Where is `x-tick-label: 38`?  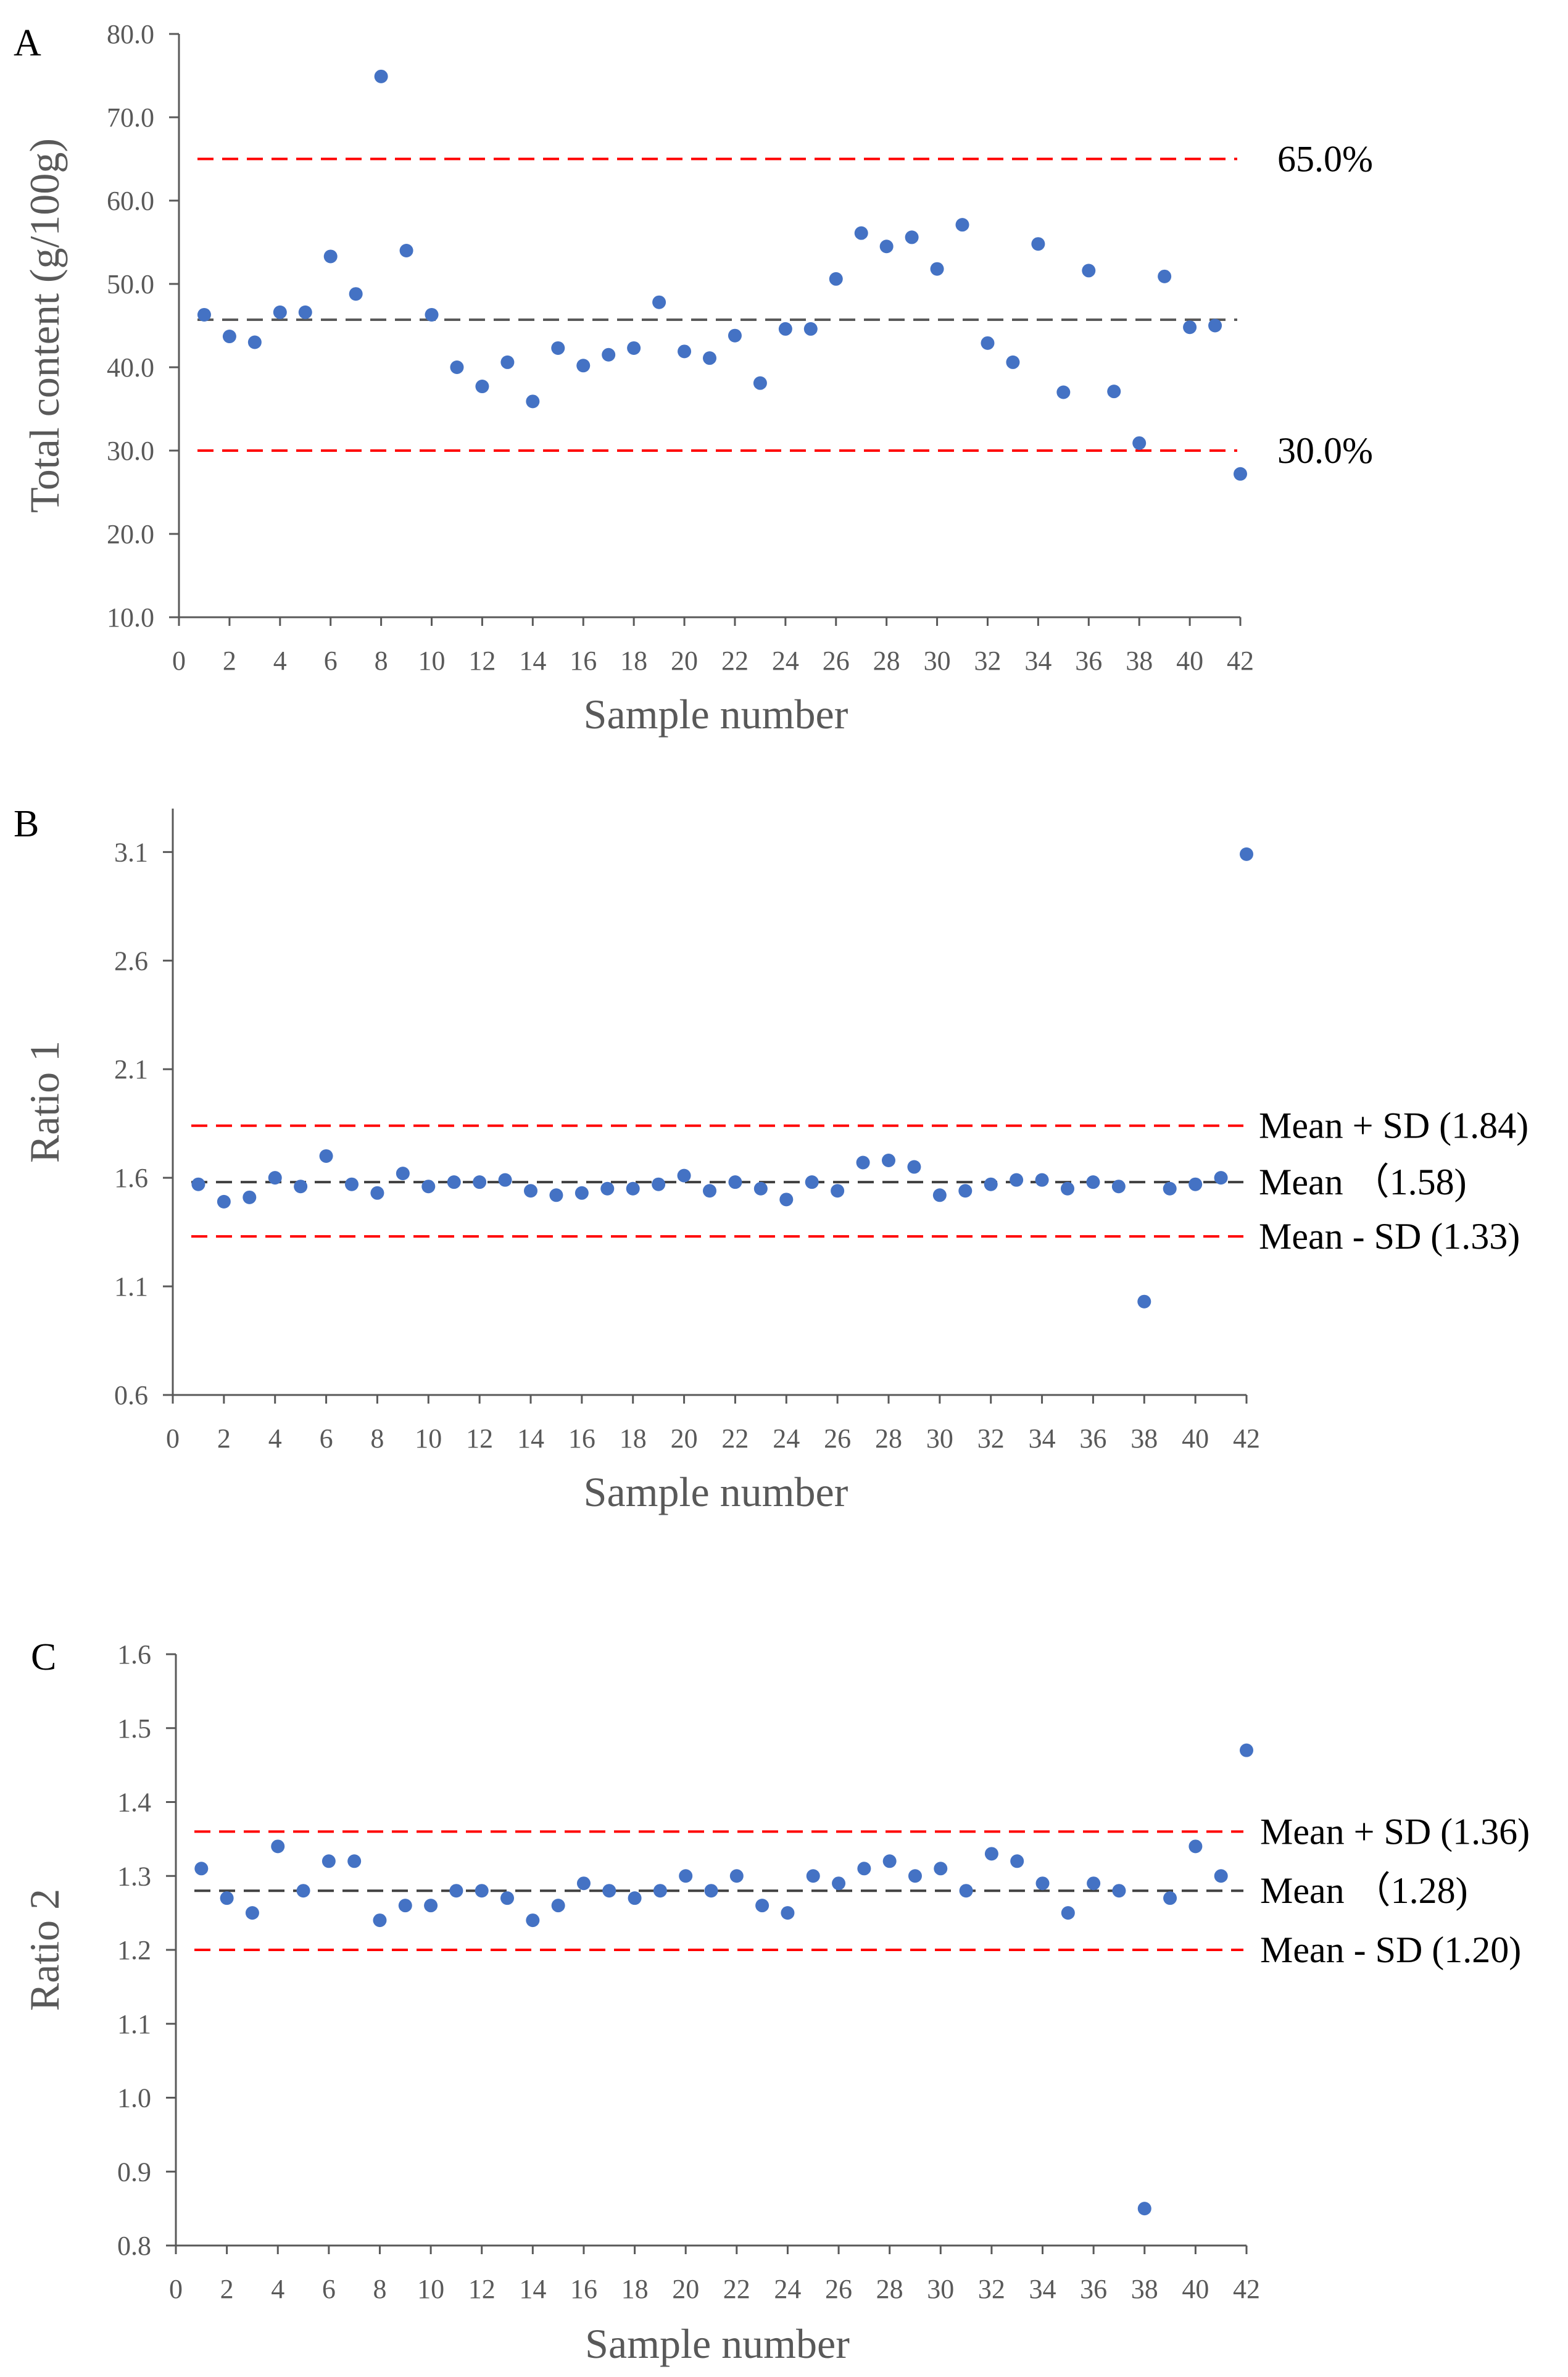
x-tick-label: 38 is located at coordinates (1144, 1438).